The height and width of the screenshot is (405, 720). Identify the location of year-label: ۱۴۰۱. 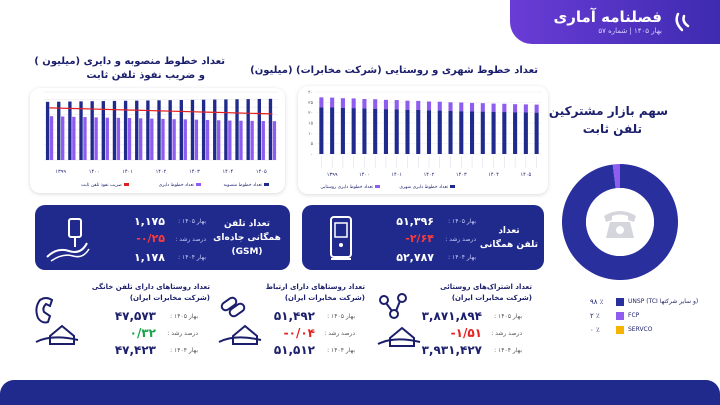
(127, 172).